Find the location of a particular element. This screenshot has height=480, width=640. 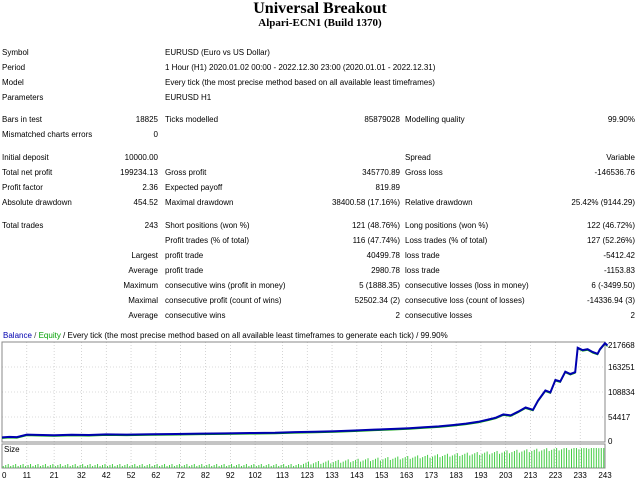

x-tick-label-4: 42 is located at coordinates (106, 475).